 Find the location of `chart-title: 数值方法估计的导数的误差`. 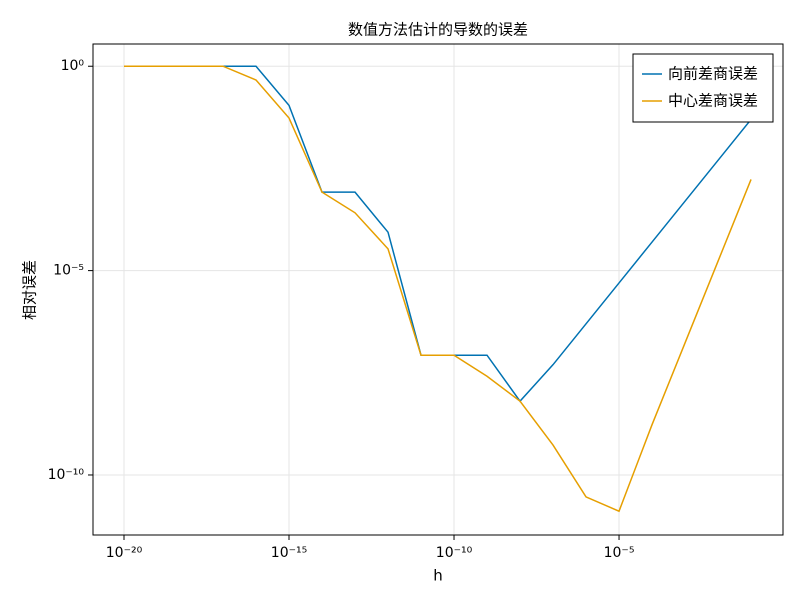

chart-title: 数值方法估计的导数的误差 is located at coordinates (438, 30).